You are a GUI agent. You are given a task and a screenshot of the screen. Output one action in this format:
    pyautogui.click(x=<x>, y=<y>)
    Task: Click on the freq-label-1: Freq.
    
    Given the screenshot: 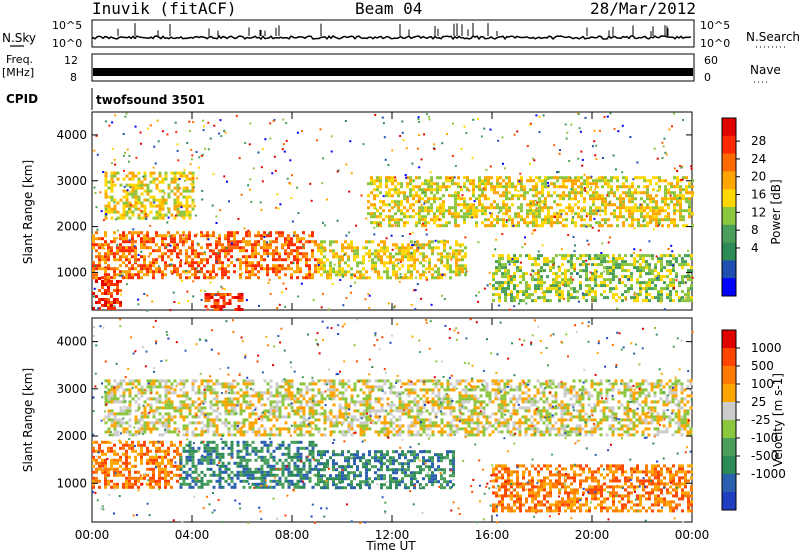 What is the action you would take?
    pyautogui.click(x=19, y=59)
    